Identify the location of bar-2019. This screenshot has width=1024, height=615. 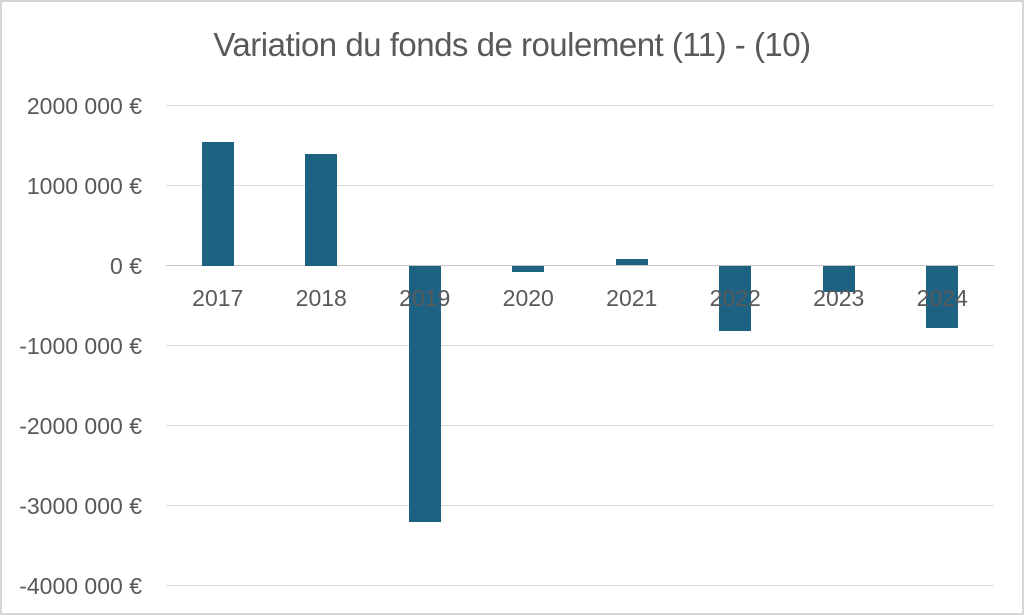
(424, 393).